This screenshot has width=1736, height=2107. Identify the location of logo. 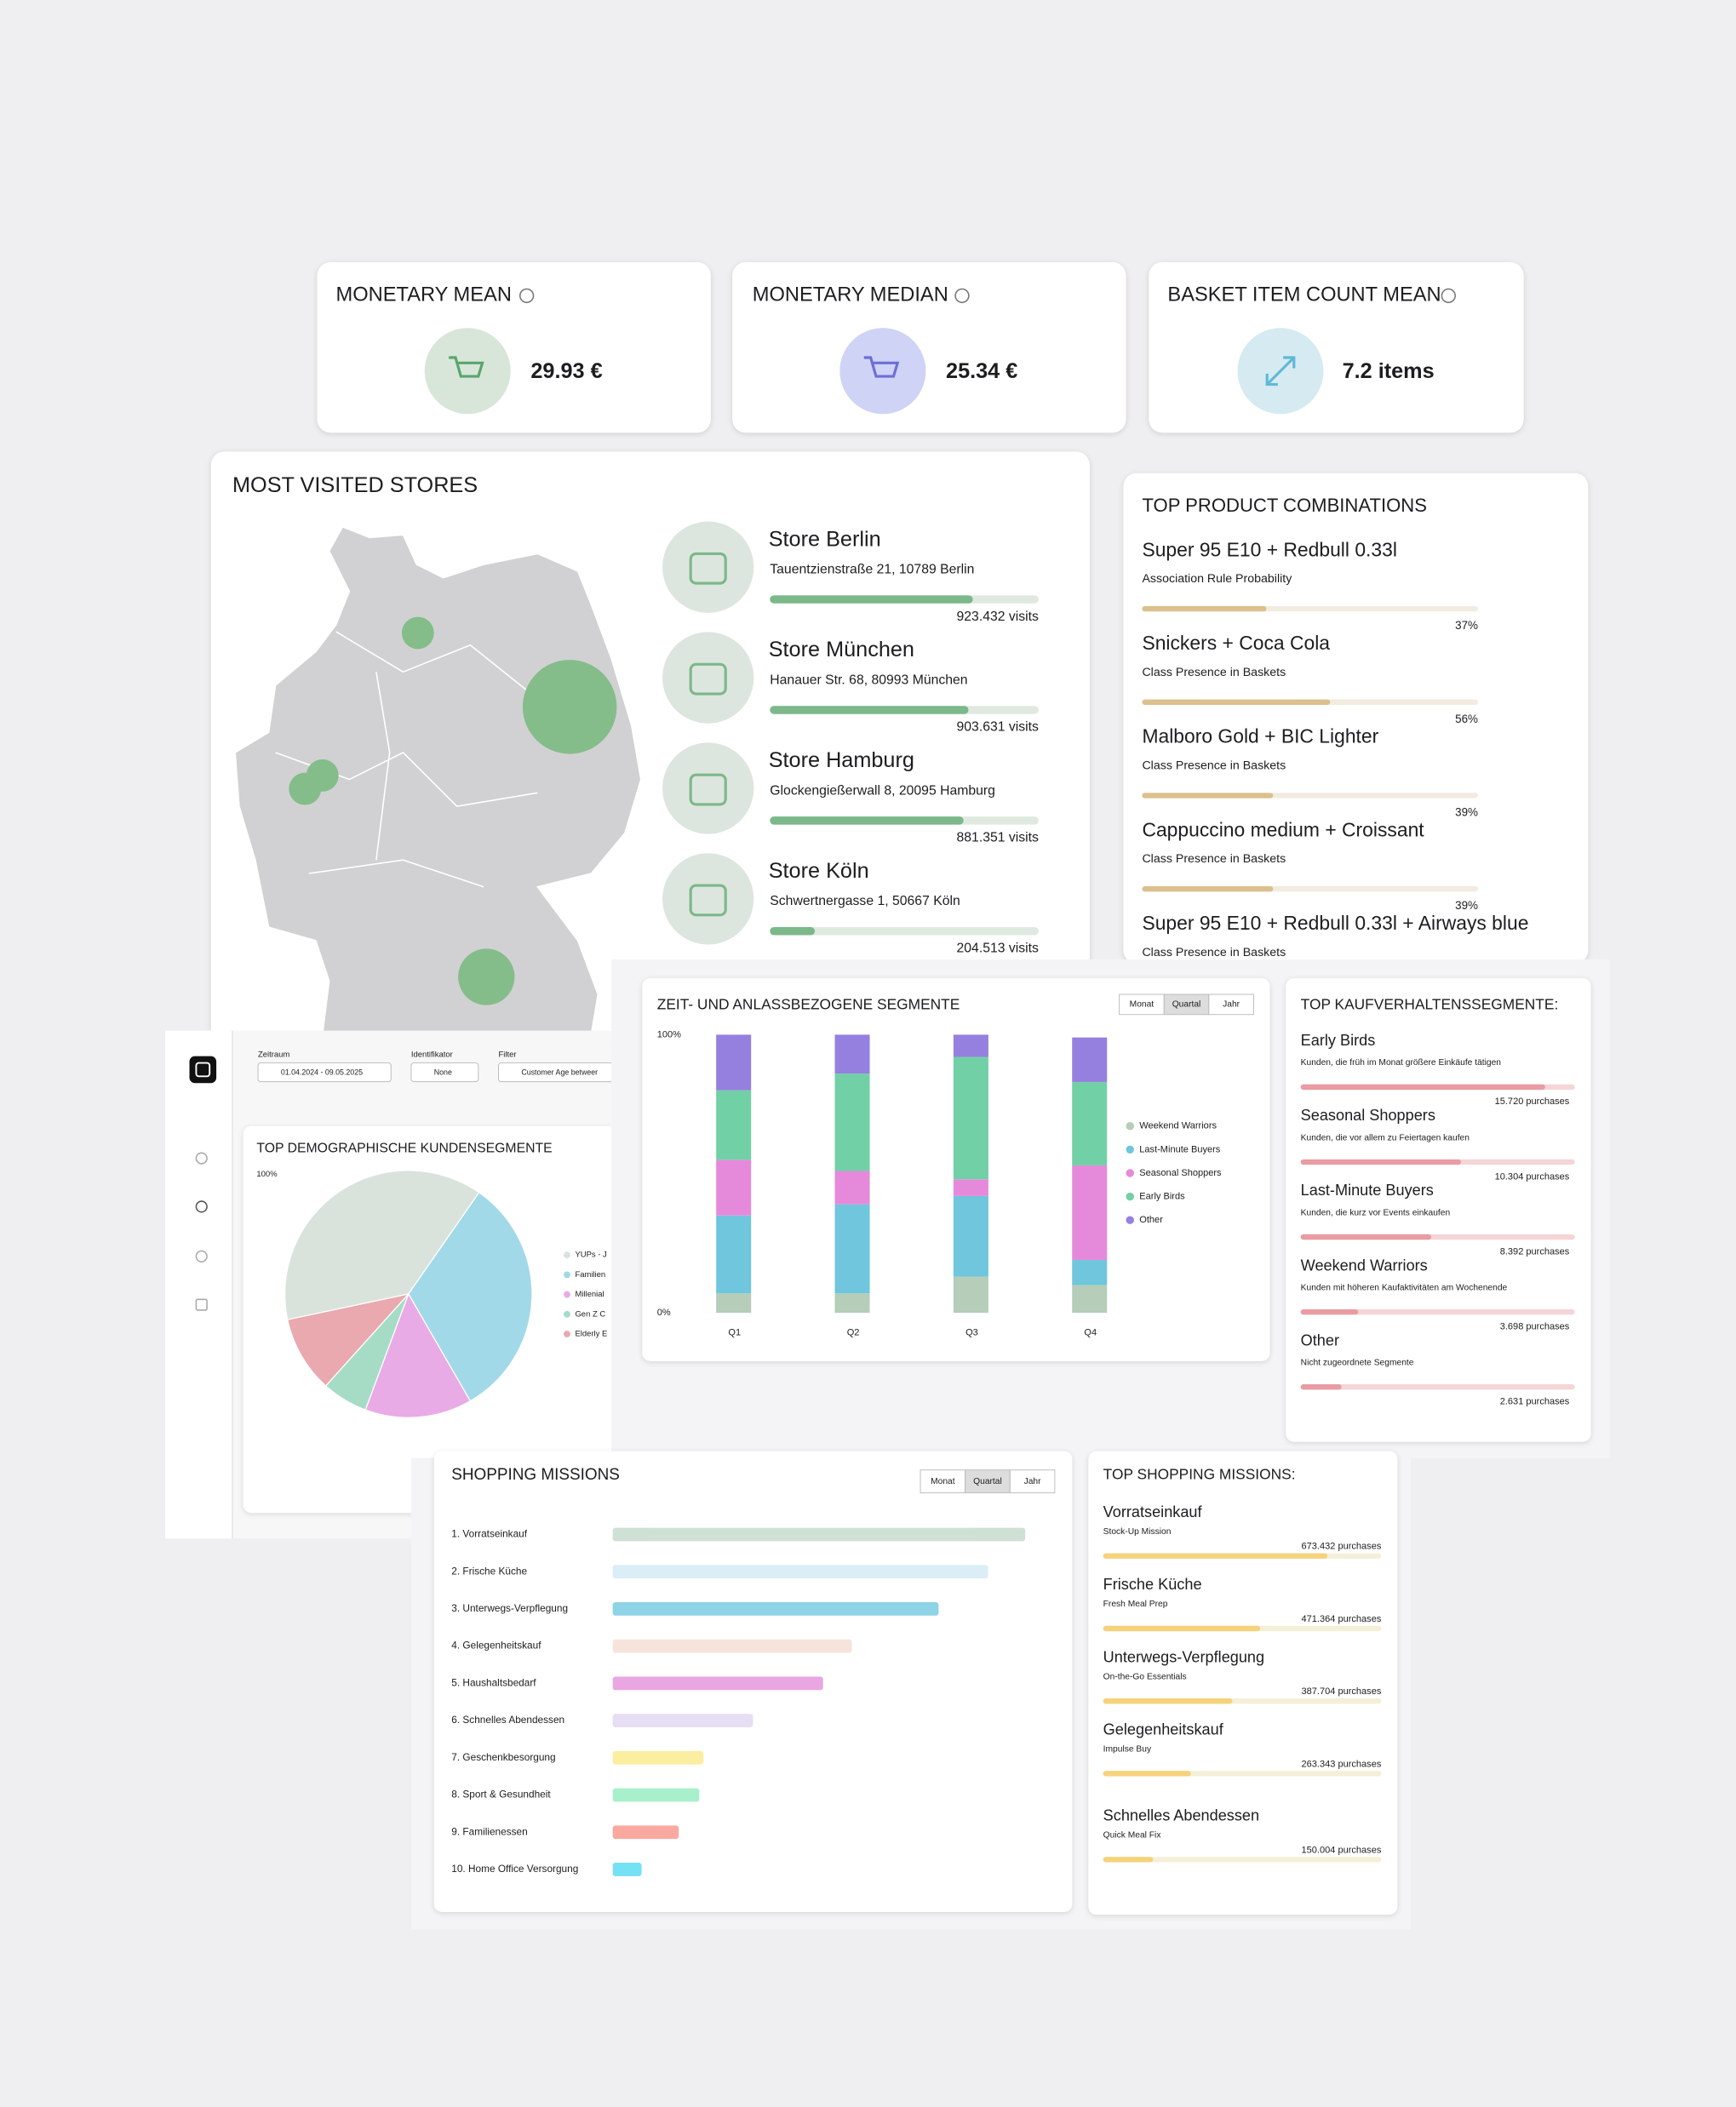
(203, 1070).